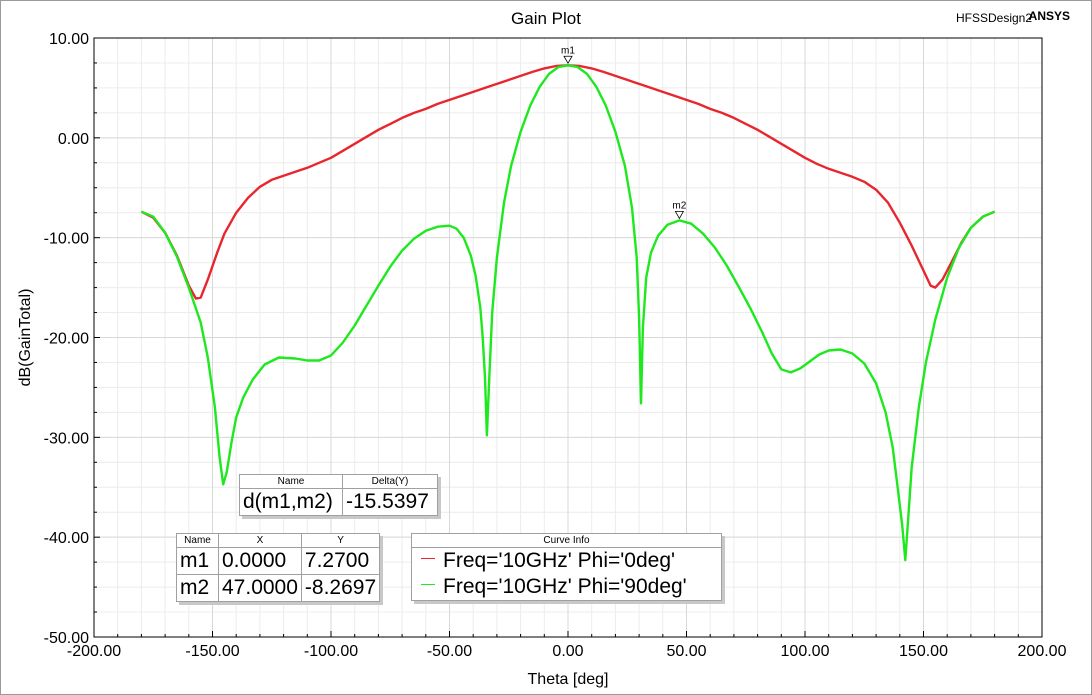 The width and height of the screenshot is (1092, 695). I want to click on delta-table: Name Delta(Y) d(m1,m2) -15.5397, so click(338, 495).